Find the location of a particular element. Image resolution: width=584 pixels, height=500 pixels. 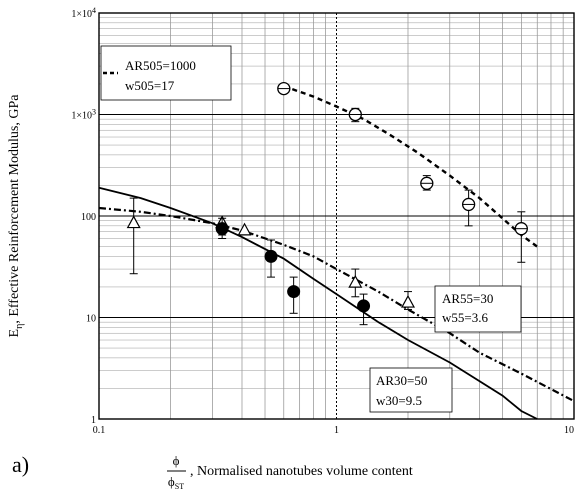

y-tick-label: 100 is located at coordinates (88, 217).